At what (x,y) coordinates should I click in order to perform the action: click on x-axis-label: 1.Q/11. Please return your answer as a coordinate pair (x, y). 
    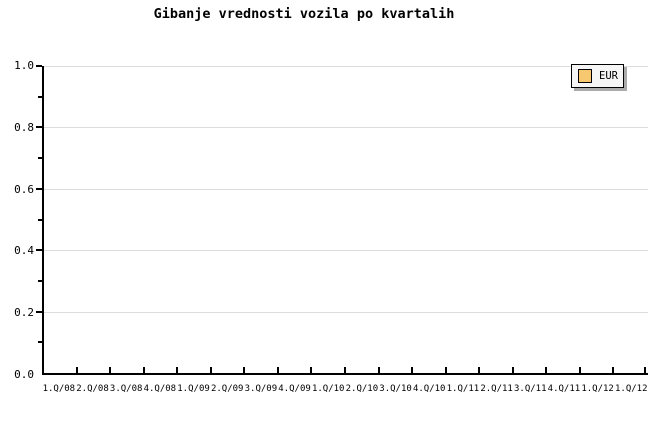
    Looking at the image, I should click on (463, 389).